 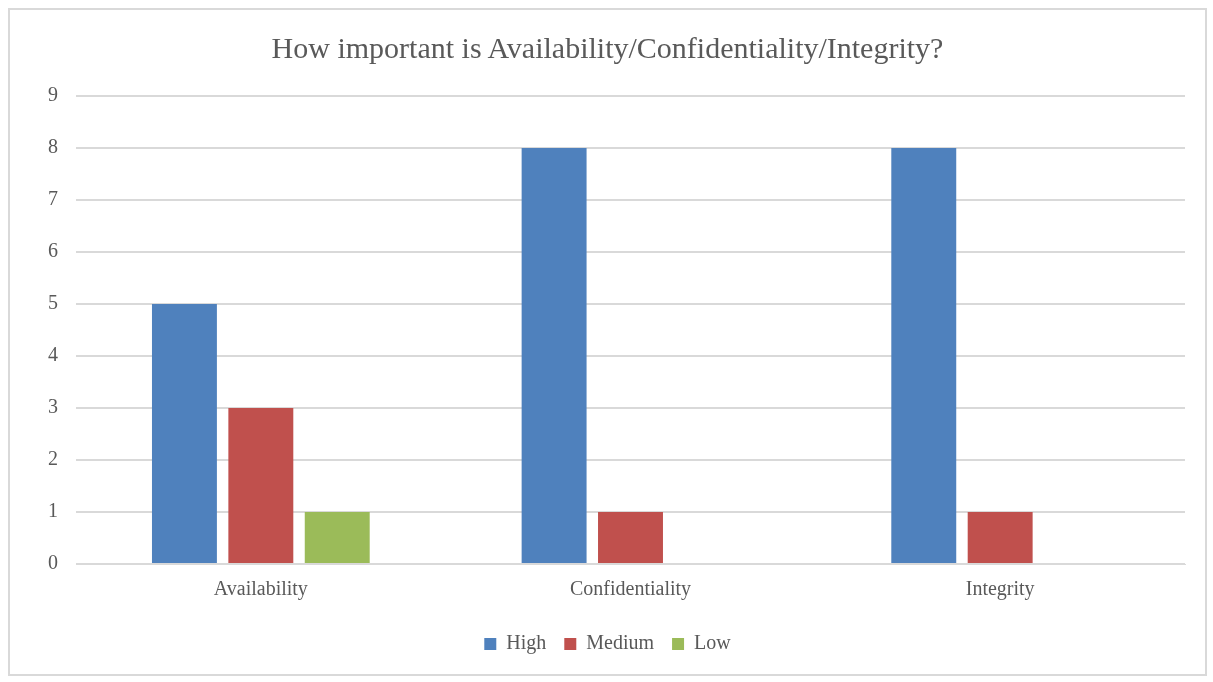 What do you see at coordinates (1000, 589) in the screenshot?
I see `x-tick-label: Integrity` at bounding box center [1000, 589].